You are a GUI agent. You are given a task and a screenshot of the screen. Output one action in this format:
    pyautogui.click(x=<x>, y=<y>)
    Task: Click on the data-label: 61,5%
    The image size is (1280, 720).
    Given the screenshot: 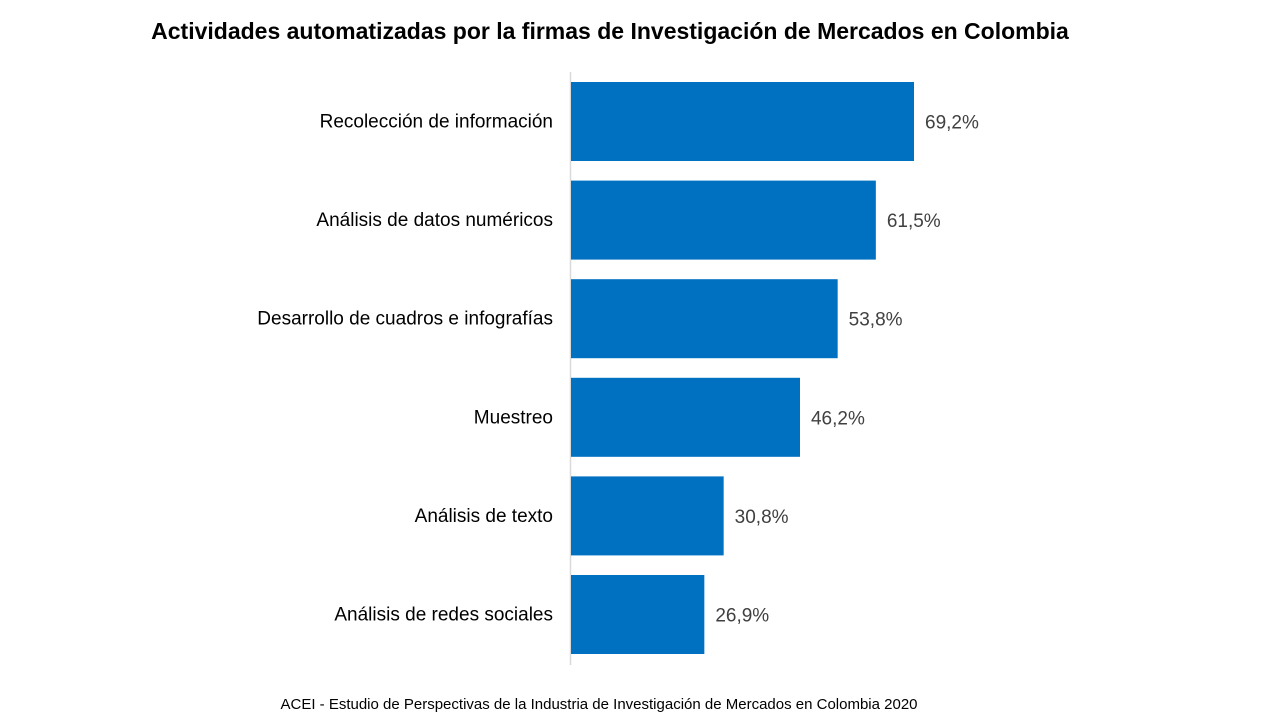 What is the action you would take?
    pyautogui.click(x=914, y=221)
    